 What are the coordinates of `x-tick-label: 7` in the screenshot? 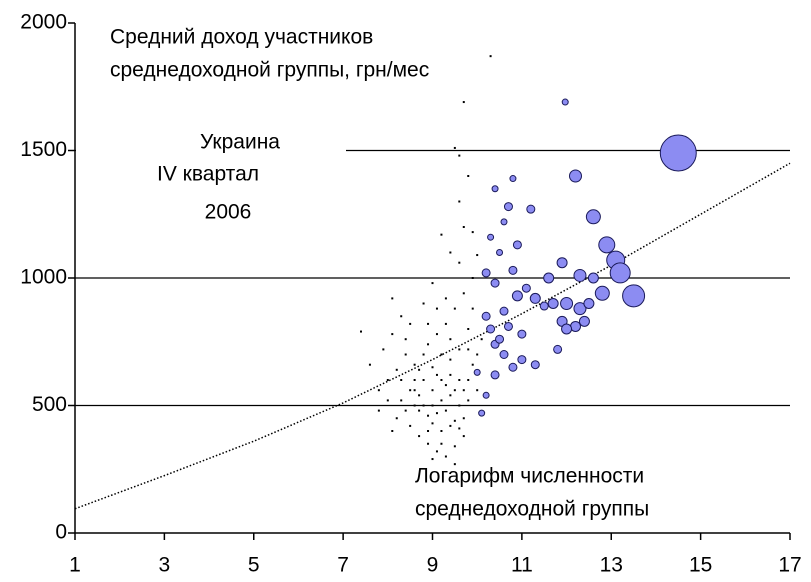 It's located at (343, 565).